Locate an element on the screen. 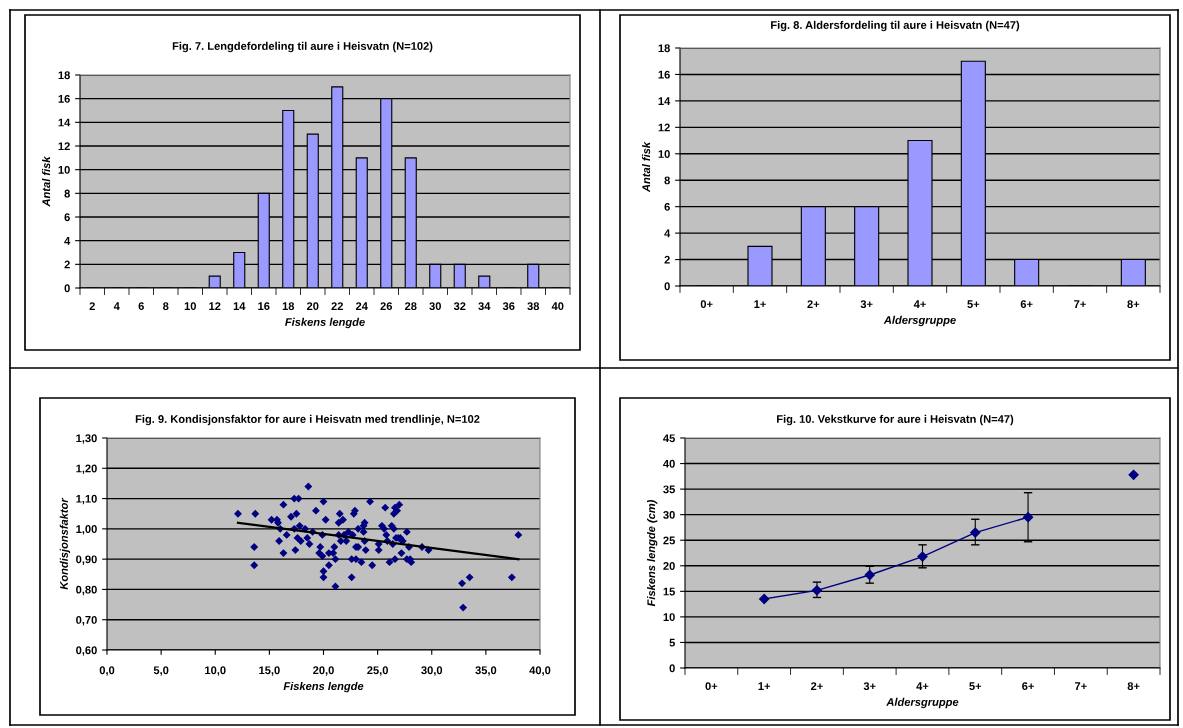 The height and width of the screenshot is (728, 1183). y-axis-title: Kondisjonsfaktor is located at coordinates (65, 543).